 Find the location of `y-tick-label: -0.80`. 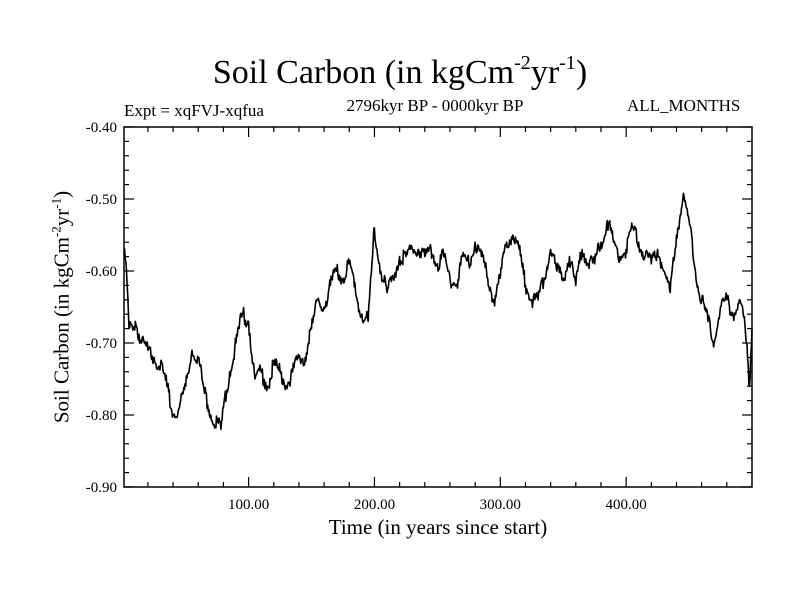

y-tick-label: -0.80 is located at coordinates (101, 416).